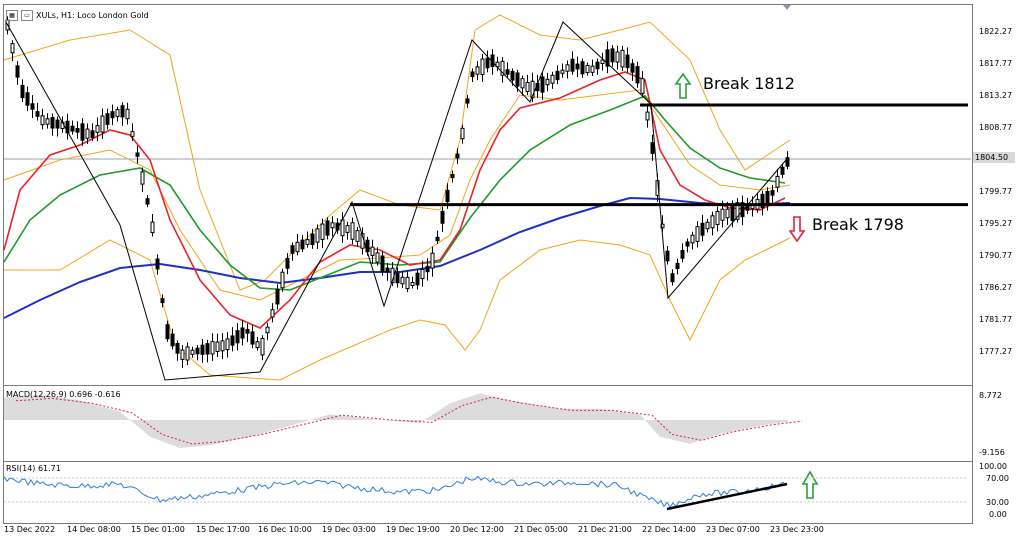  Describe the element at coordinates (12, 15) in the screenshot. I see `chart-grid-icon: ▦` at that location.